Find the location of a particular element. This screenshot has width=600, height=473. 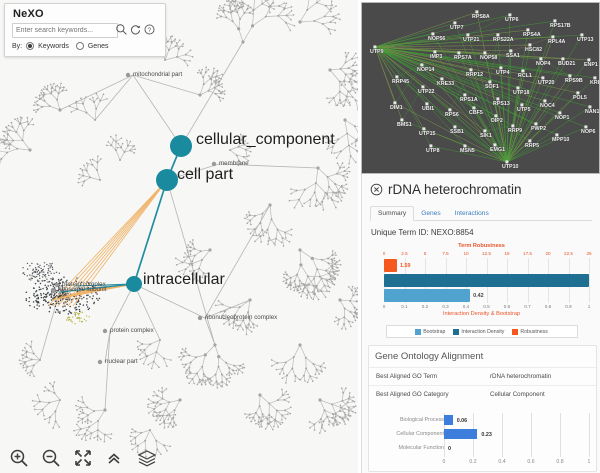

bar-bootstrap is located at coordinates (427, 295).